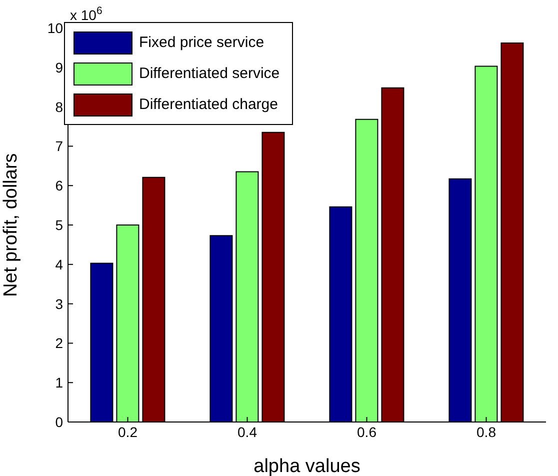  I want to click on x-tick-label: 0.8, so click(486, 432).